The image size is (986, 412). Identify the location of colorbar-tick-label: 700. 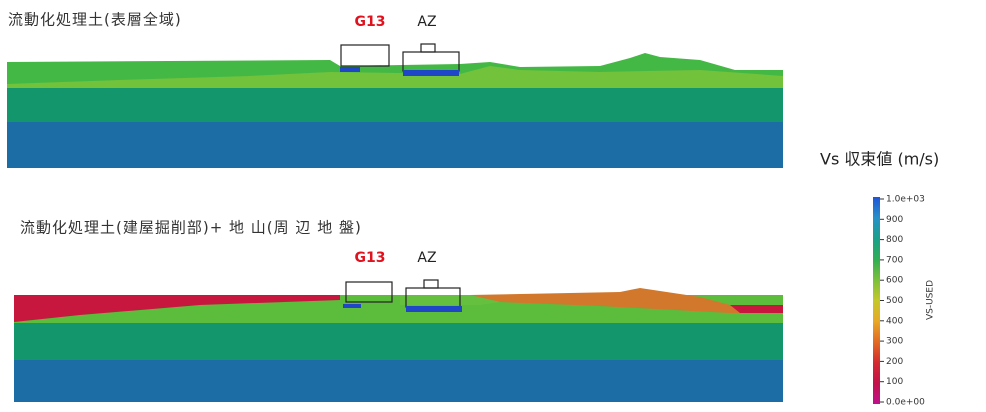
(894, 260).